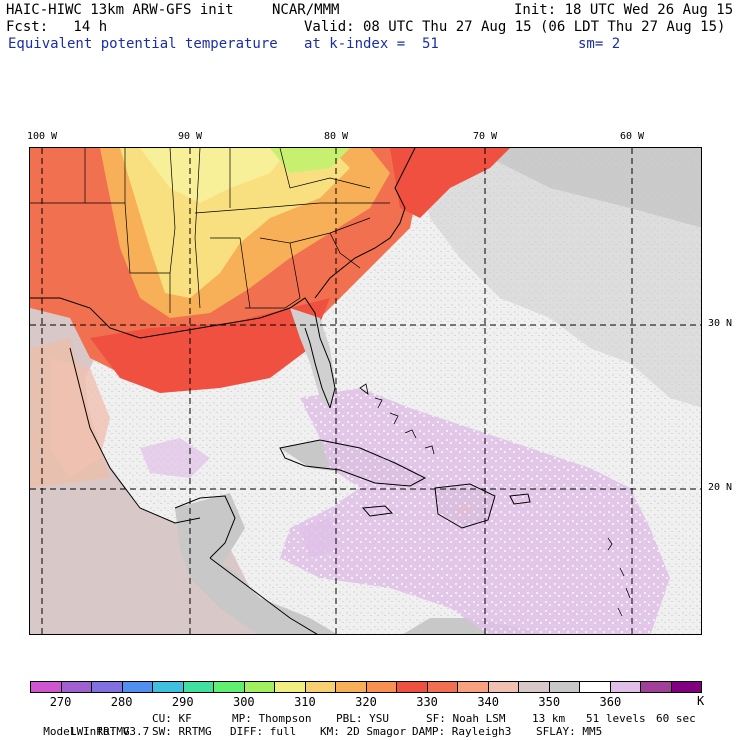 Image resolution: width=740 pixels, height=740 pixels. What do you see at coordinates (599, 44) in the screenshot?
I see `smoothing-info: sm= 2` at bounding box center [599, 44].